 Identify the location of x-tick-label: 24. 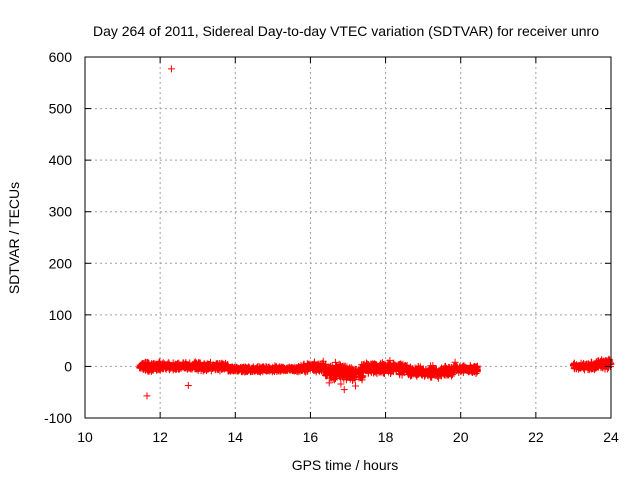
(611, 437).